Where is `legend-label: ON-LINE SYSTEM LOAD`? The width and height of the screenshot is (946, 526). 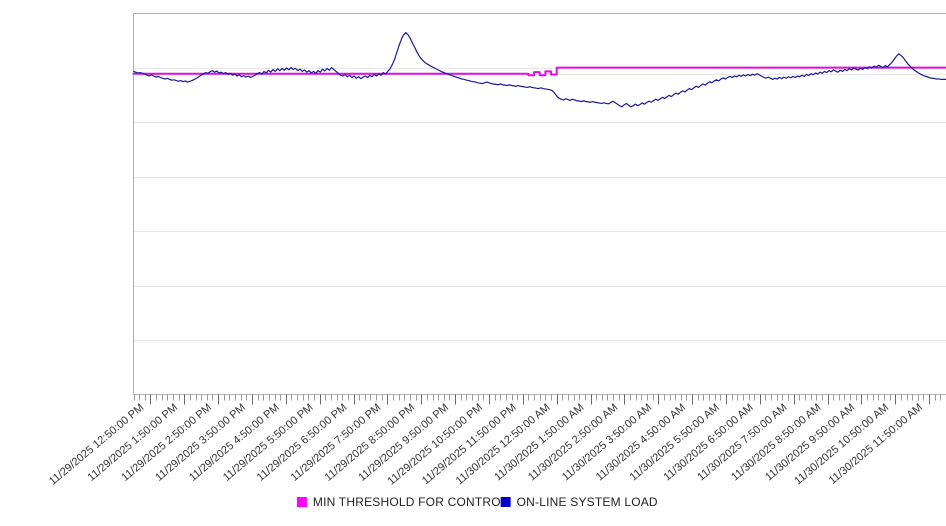
legend-label: ON-LINE SYSTEM LOAD is located at coordinates (587, 502).